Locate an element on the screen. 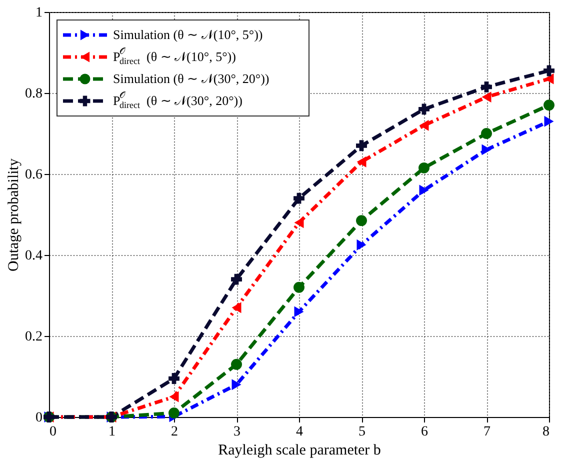 This screenshot has height=471, width=582. x-tick-label: 2 is located at coordinates (174, 432).